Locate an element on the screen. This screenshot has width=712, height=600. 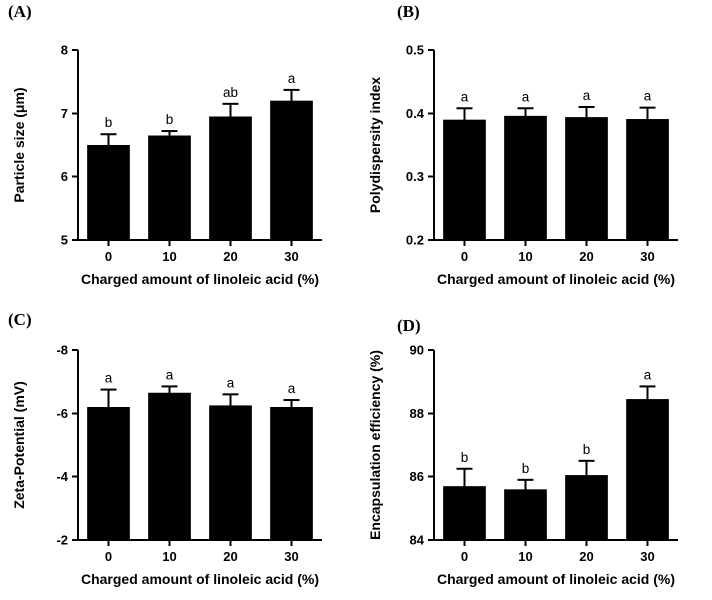
y-tick-label: 5 is located at coordinates (64, 240).